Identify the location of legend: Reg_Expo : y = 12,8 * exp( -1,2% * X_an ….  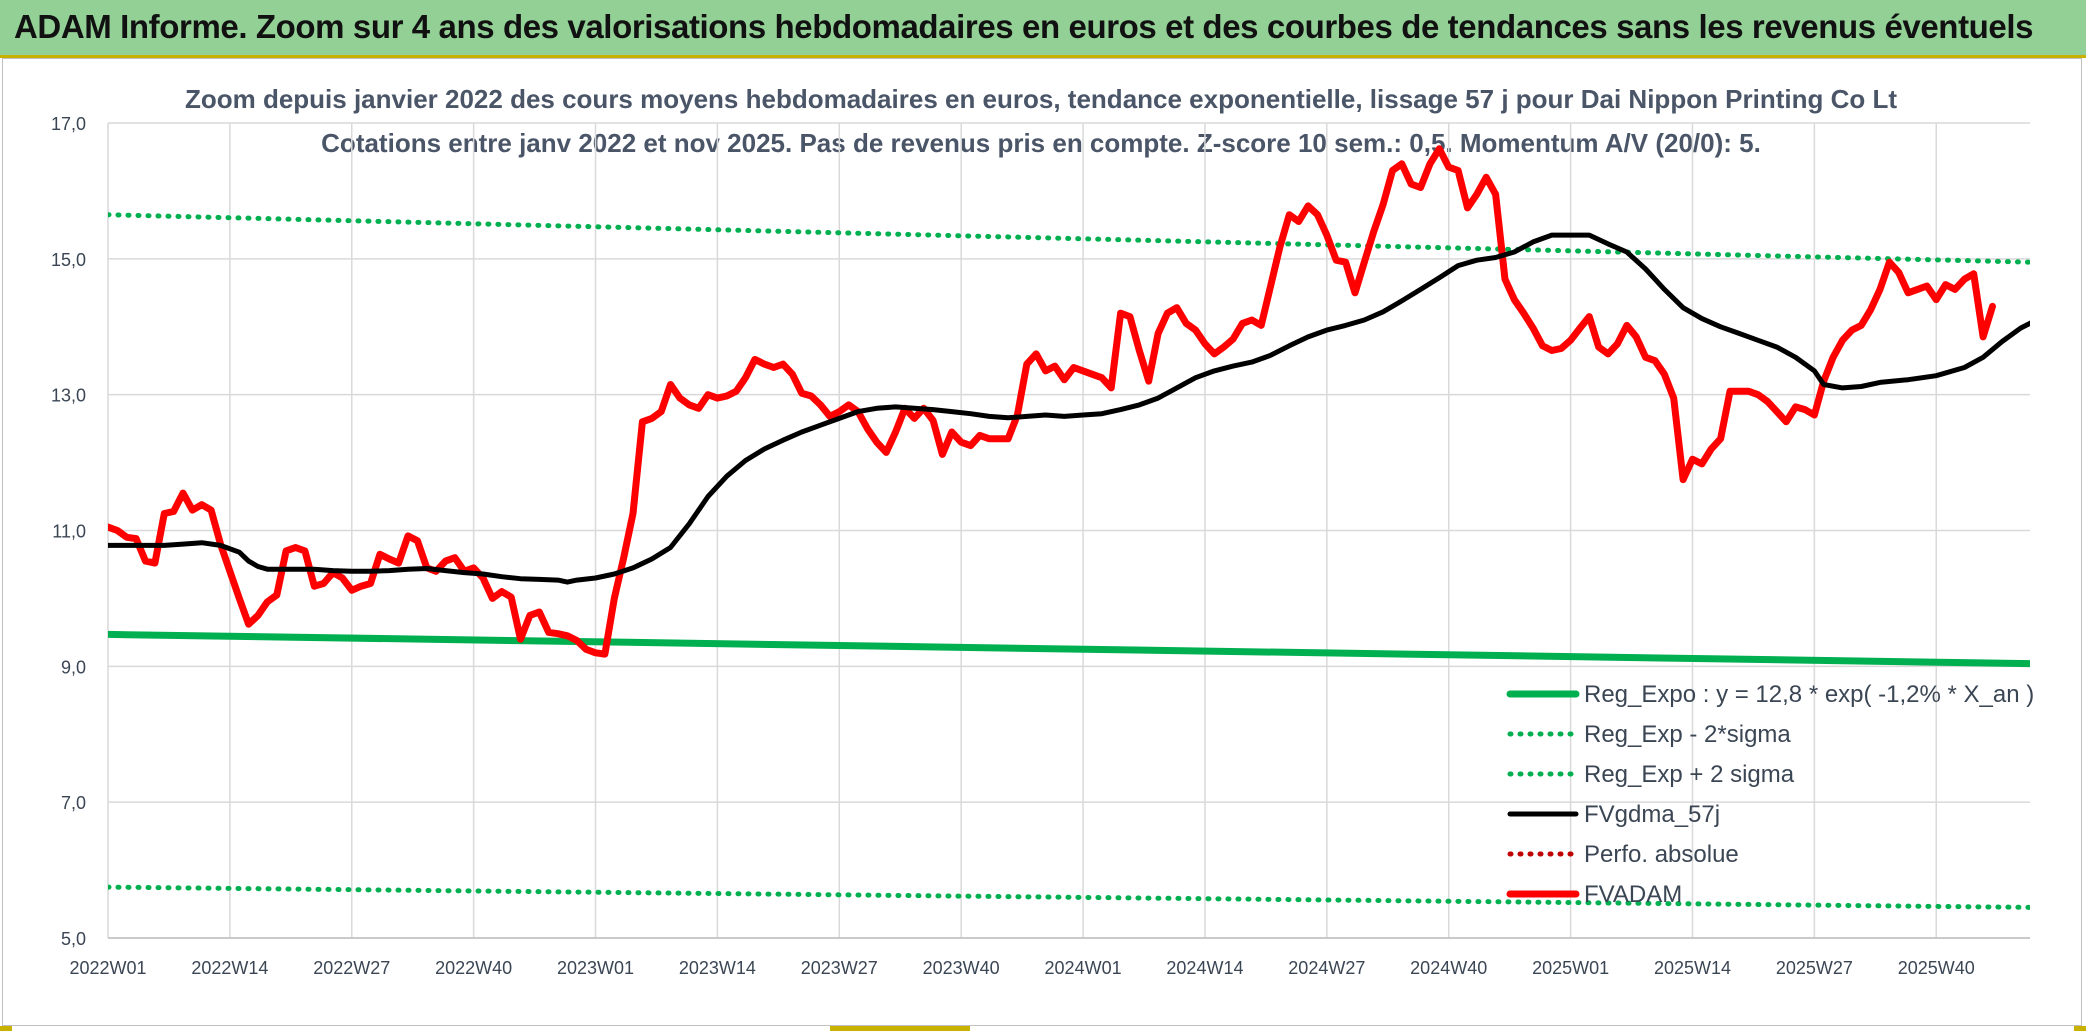
(1770, 794).